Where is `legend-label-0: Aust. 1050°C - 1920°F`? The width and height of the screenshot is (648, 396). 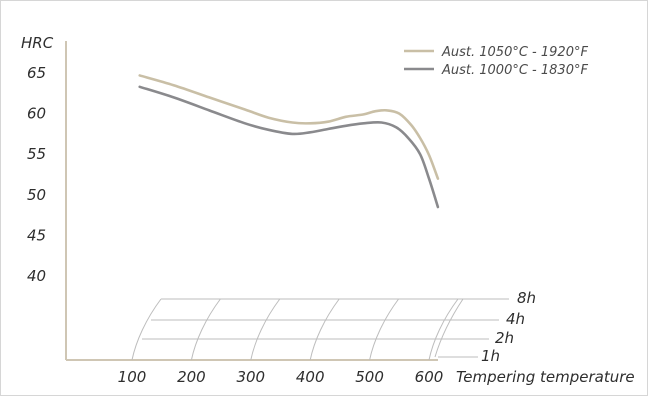
legend-label-0: Aust. 1050°C - 1920°F is located at coordinates (514, 52).